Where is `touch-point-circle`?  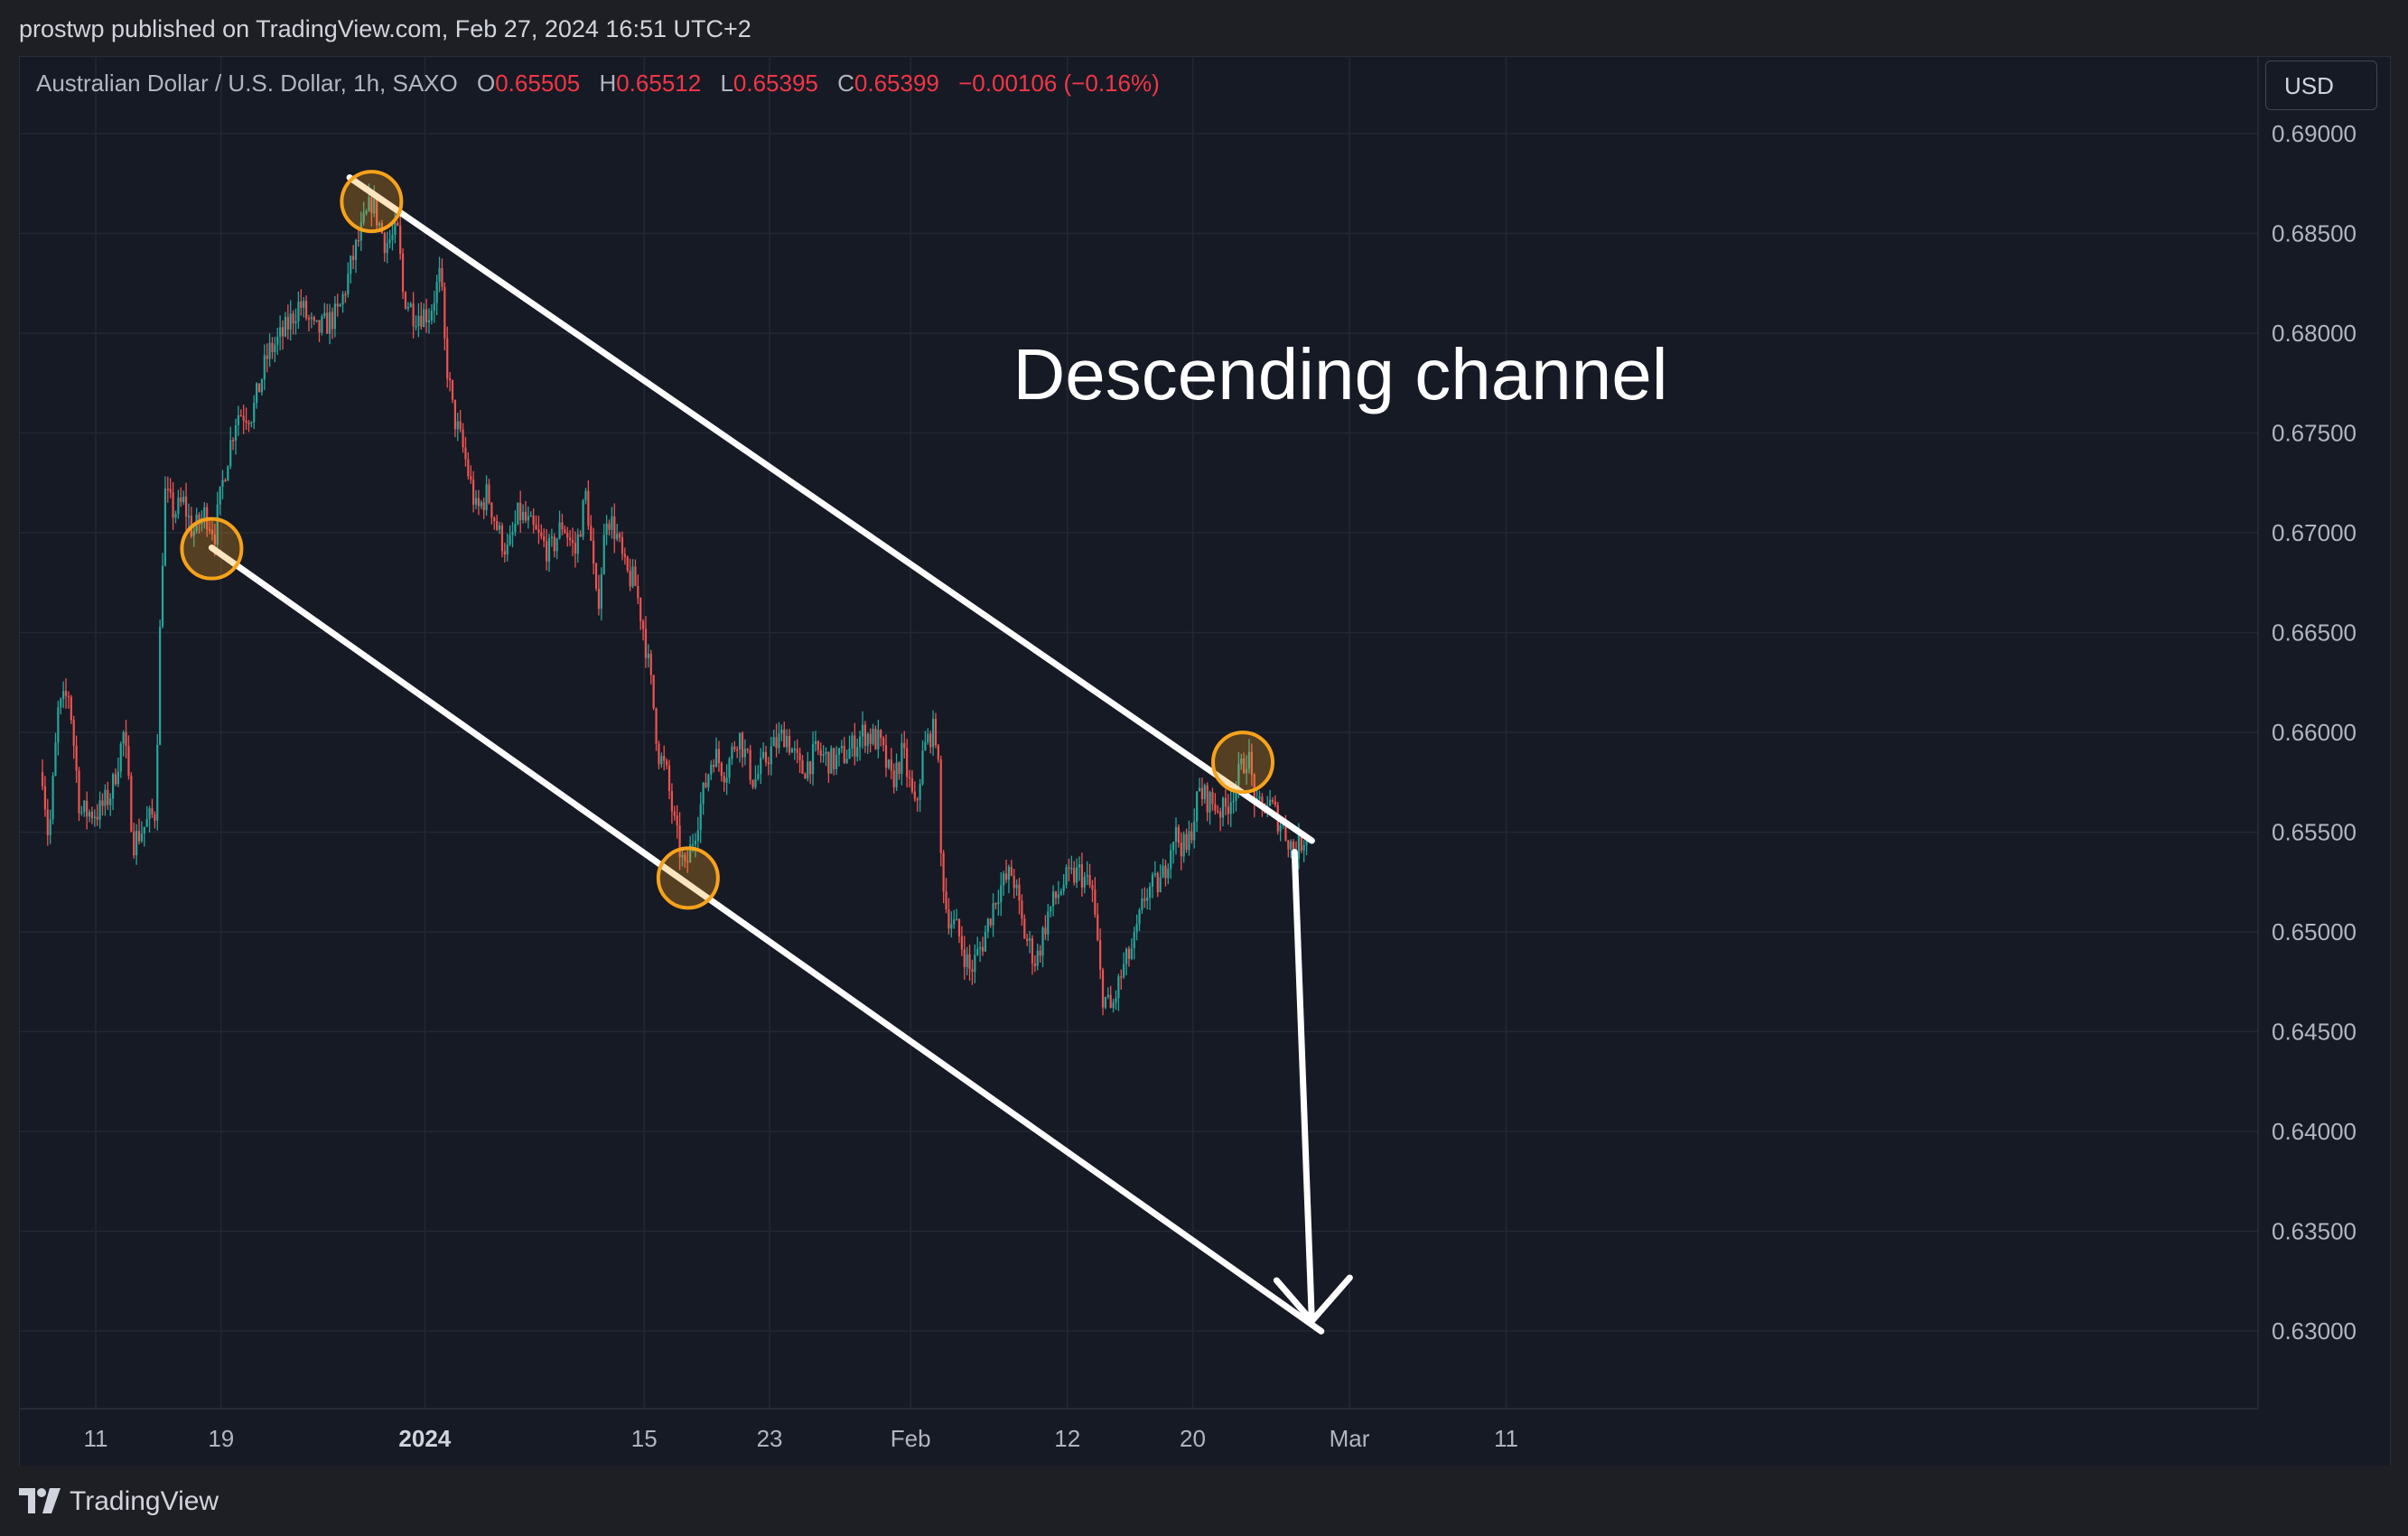
touch-point-circle is located at coordinates (688, 878).